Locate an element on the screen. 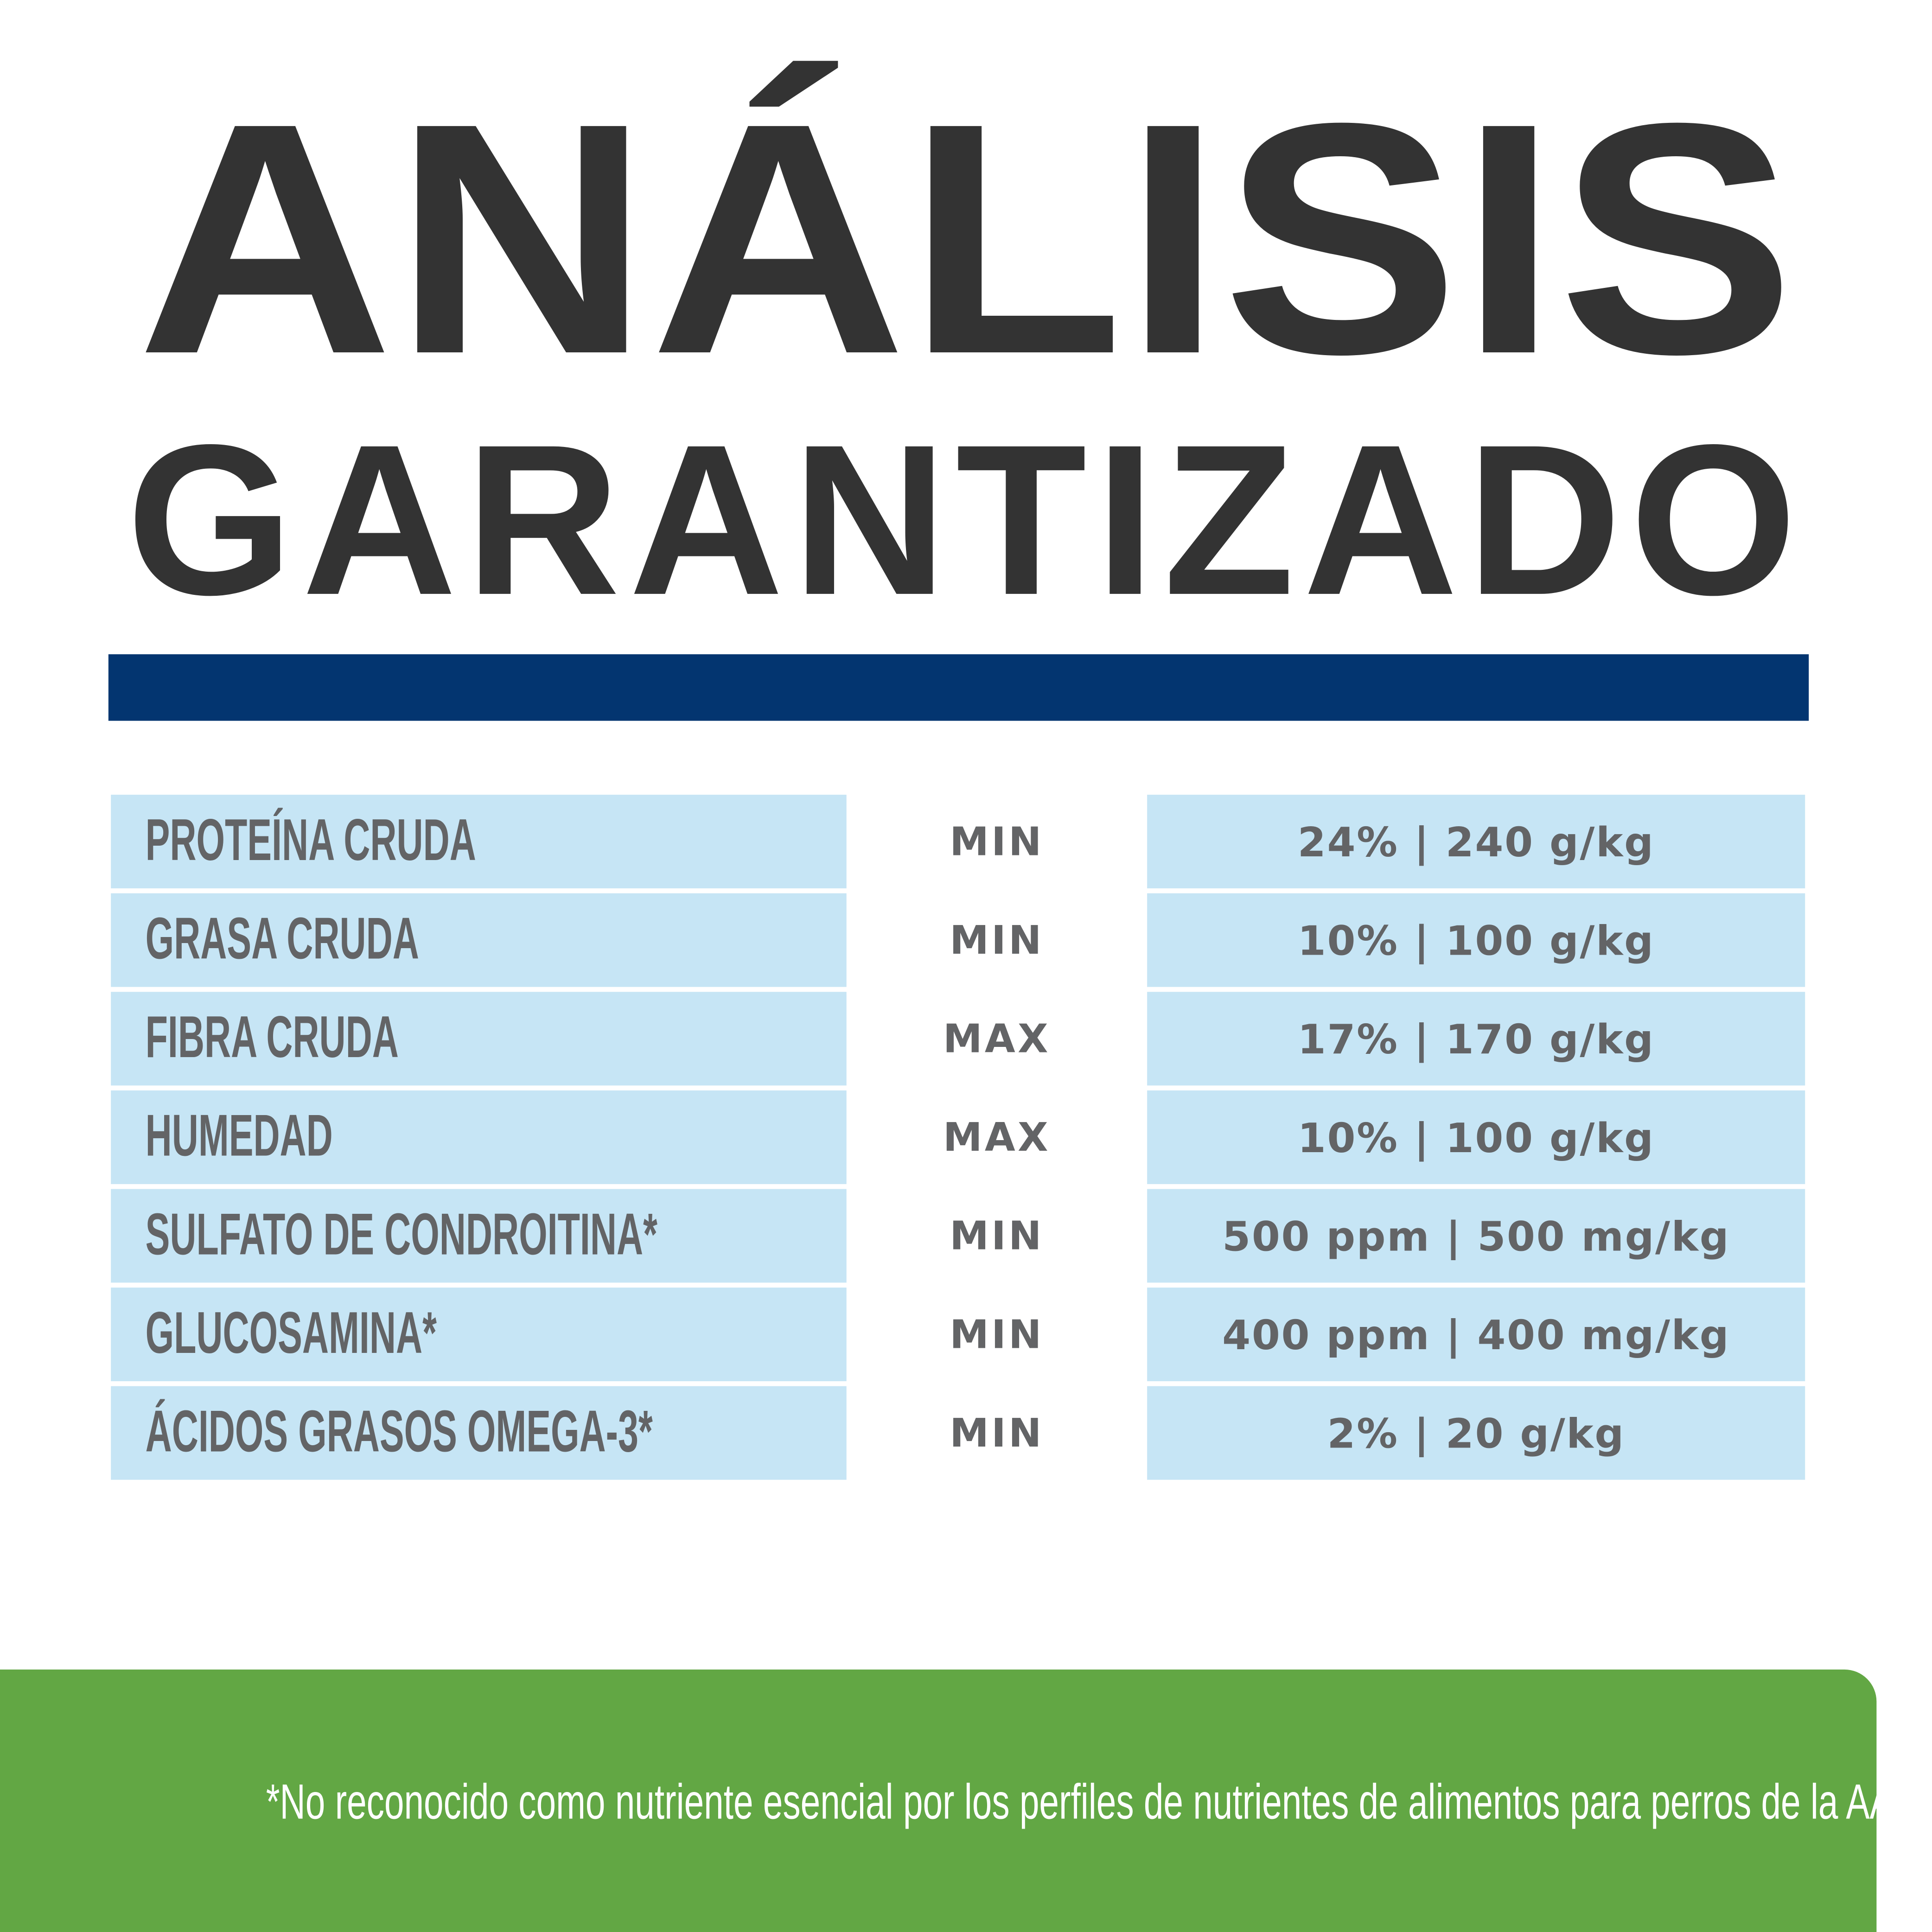 The image size is (1932, 1932). nutrient-label: SULFATO DE CONDROITINA* is located at coordinates (401, 1235).